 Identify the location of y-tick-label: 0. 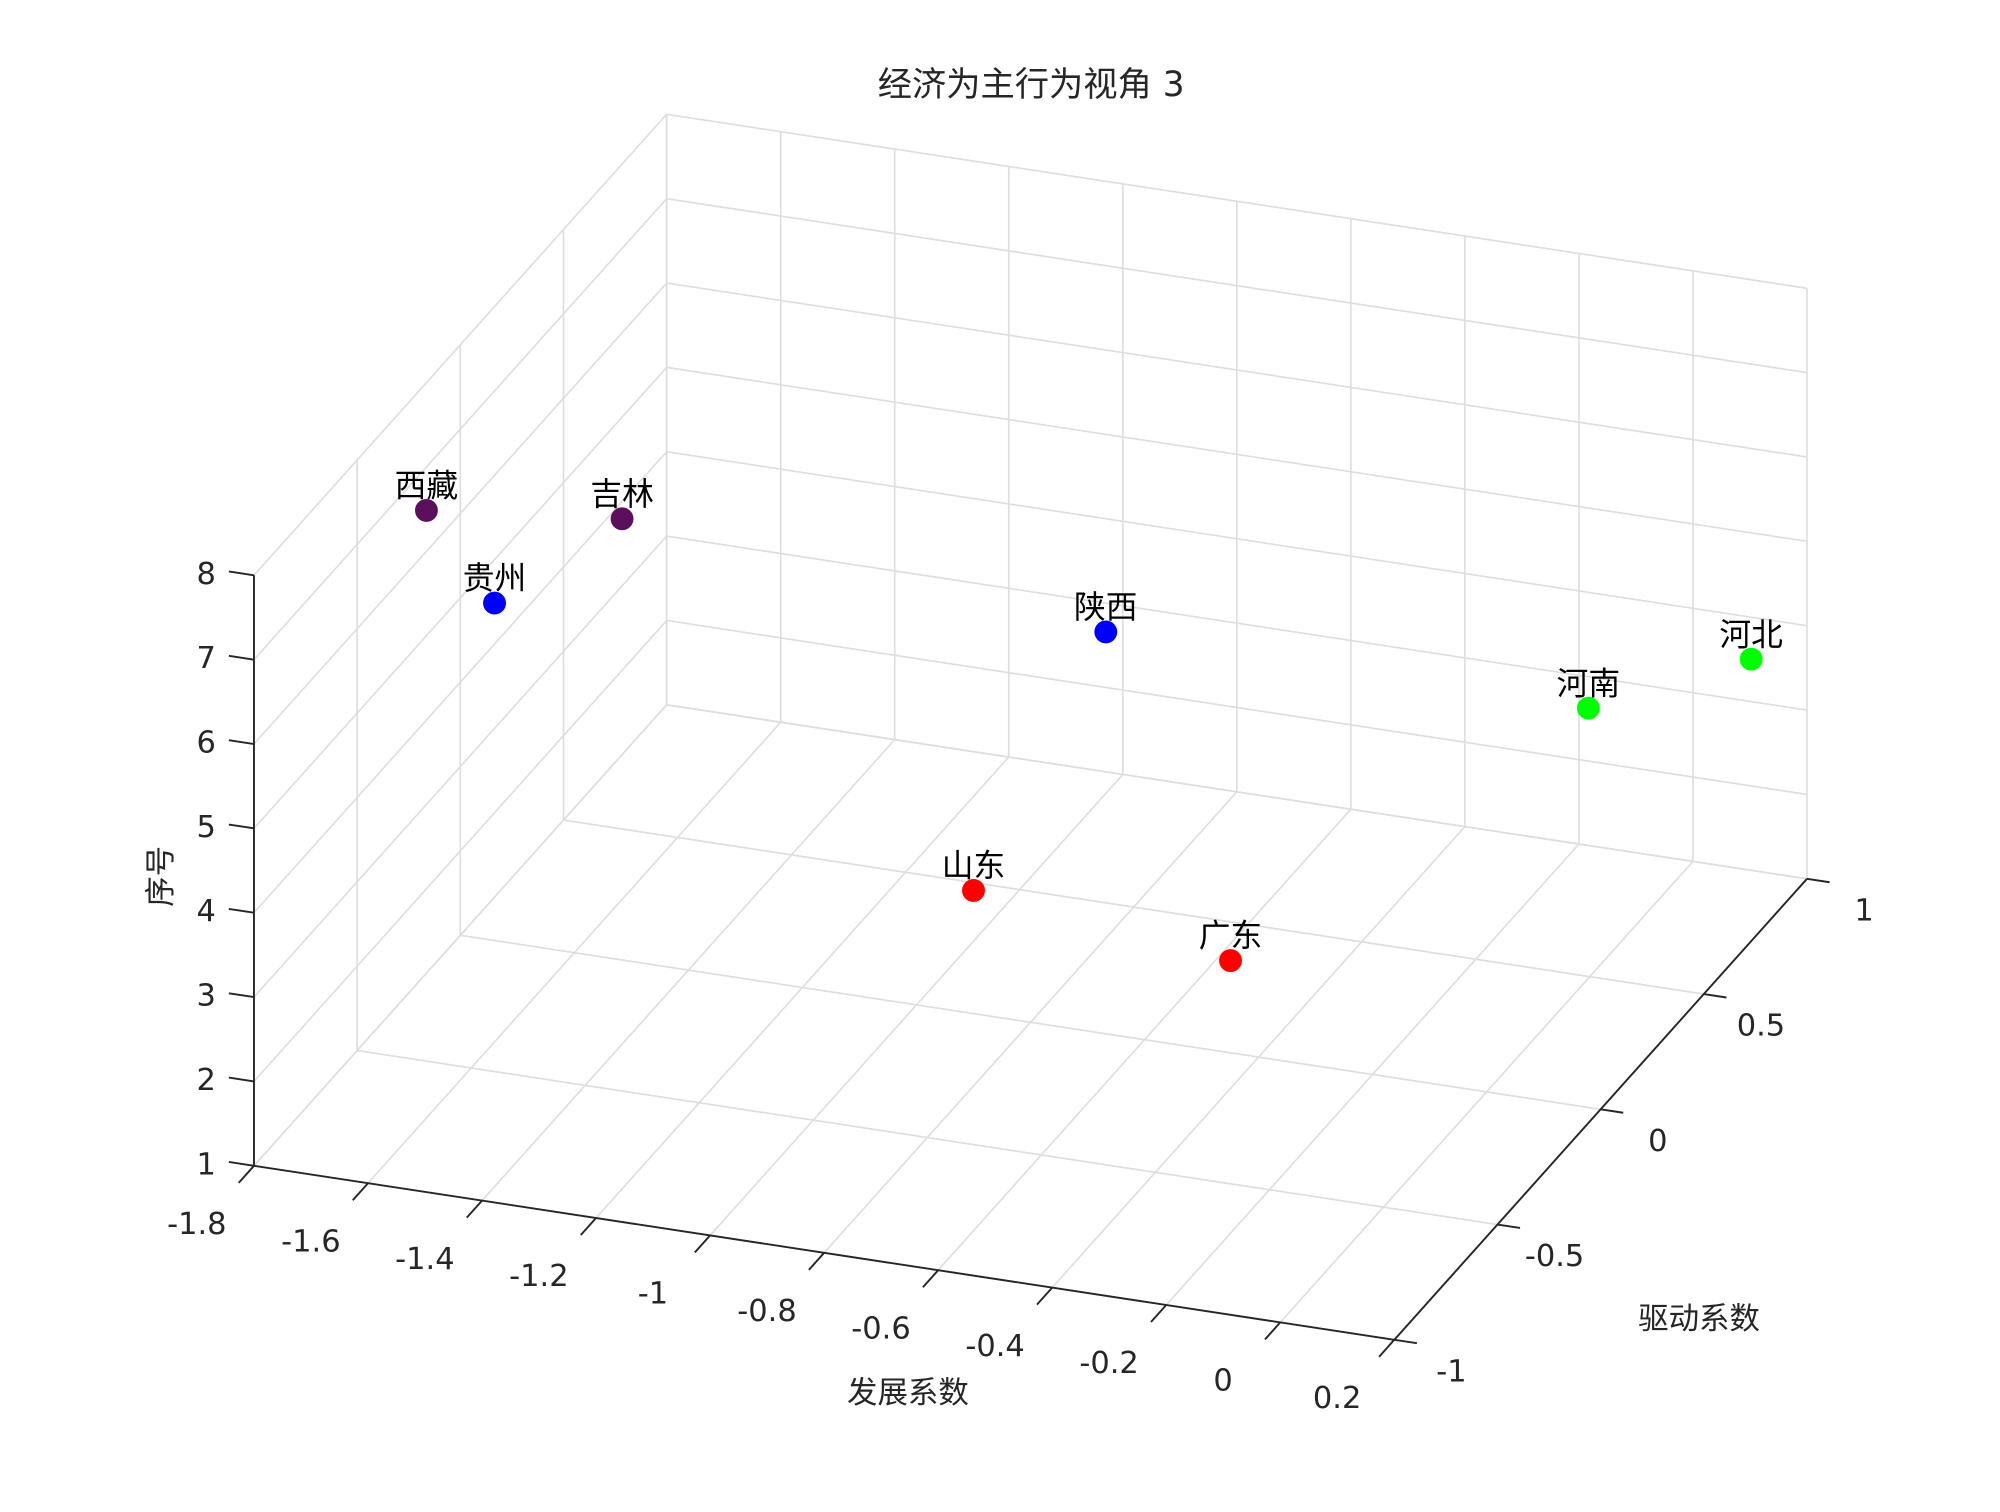
(1657, 1141).